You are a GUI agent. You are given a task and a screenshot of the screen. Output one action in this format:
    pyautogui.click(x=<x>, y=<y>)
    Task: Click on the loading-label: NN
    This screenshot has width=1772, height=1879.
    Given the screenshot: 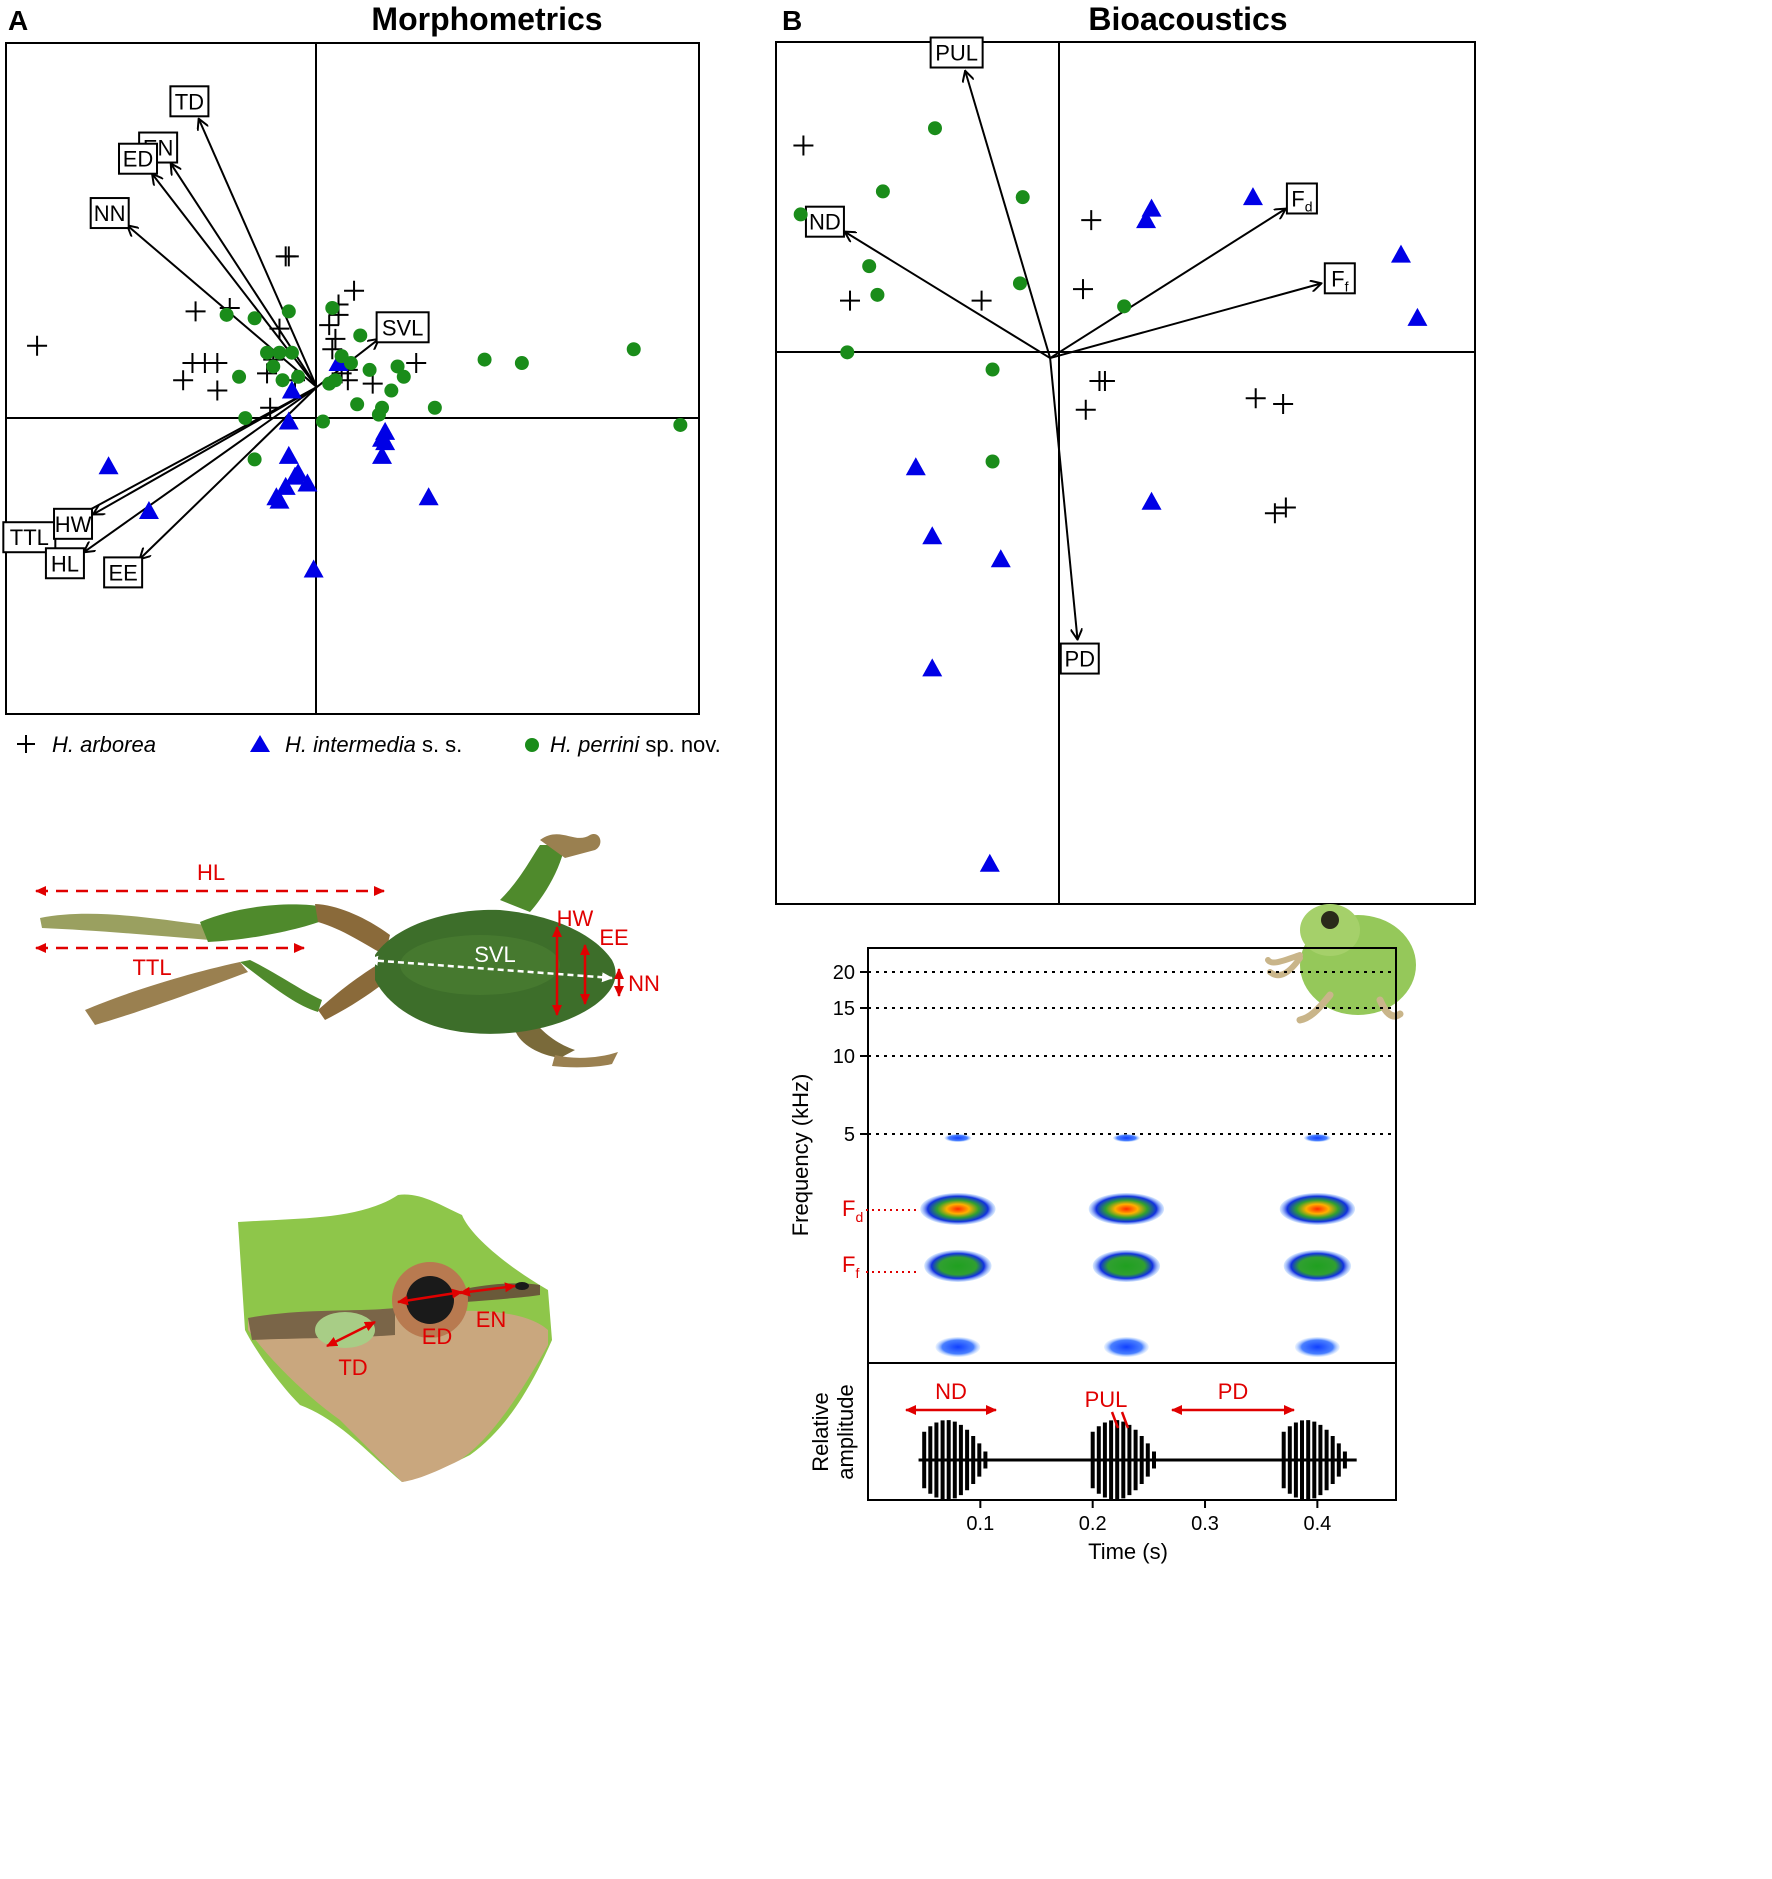 What is the action you would take?
    pyautogui.click(x=110, y=213)
    